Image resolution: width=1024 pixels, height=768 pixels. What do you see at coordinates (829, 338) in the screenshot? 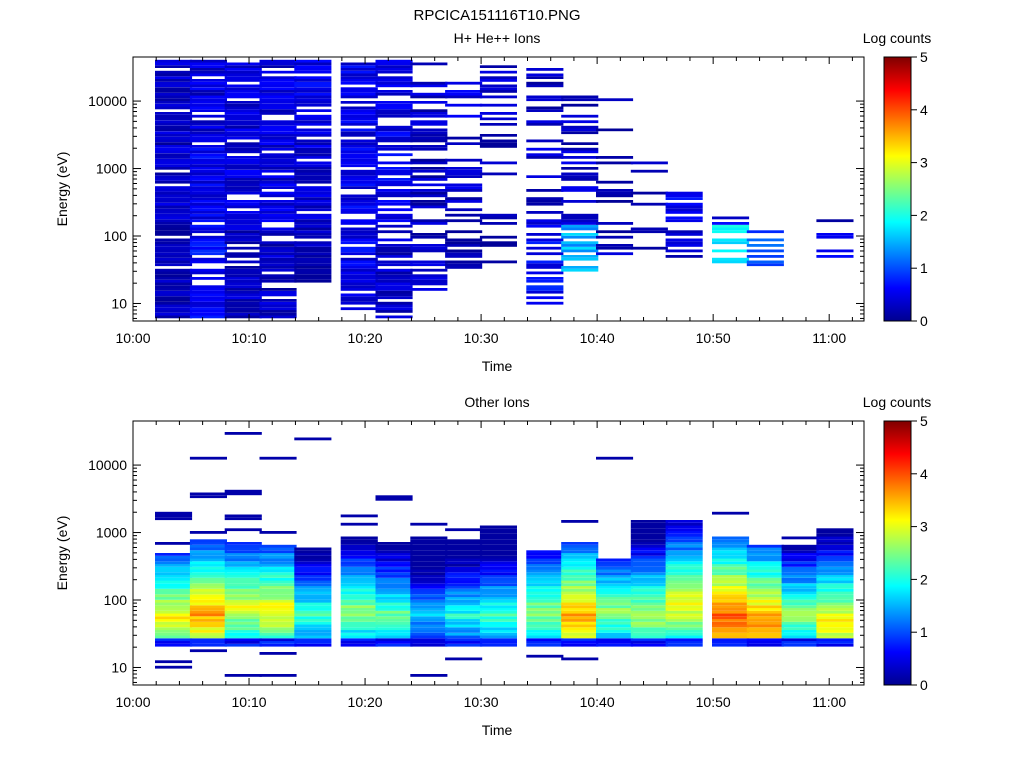
I see `x-tick-label: 11:00` at bounding box center [829, 338].